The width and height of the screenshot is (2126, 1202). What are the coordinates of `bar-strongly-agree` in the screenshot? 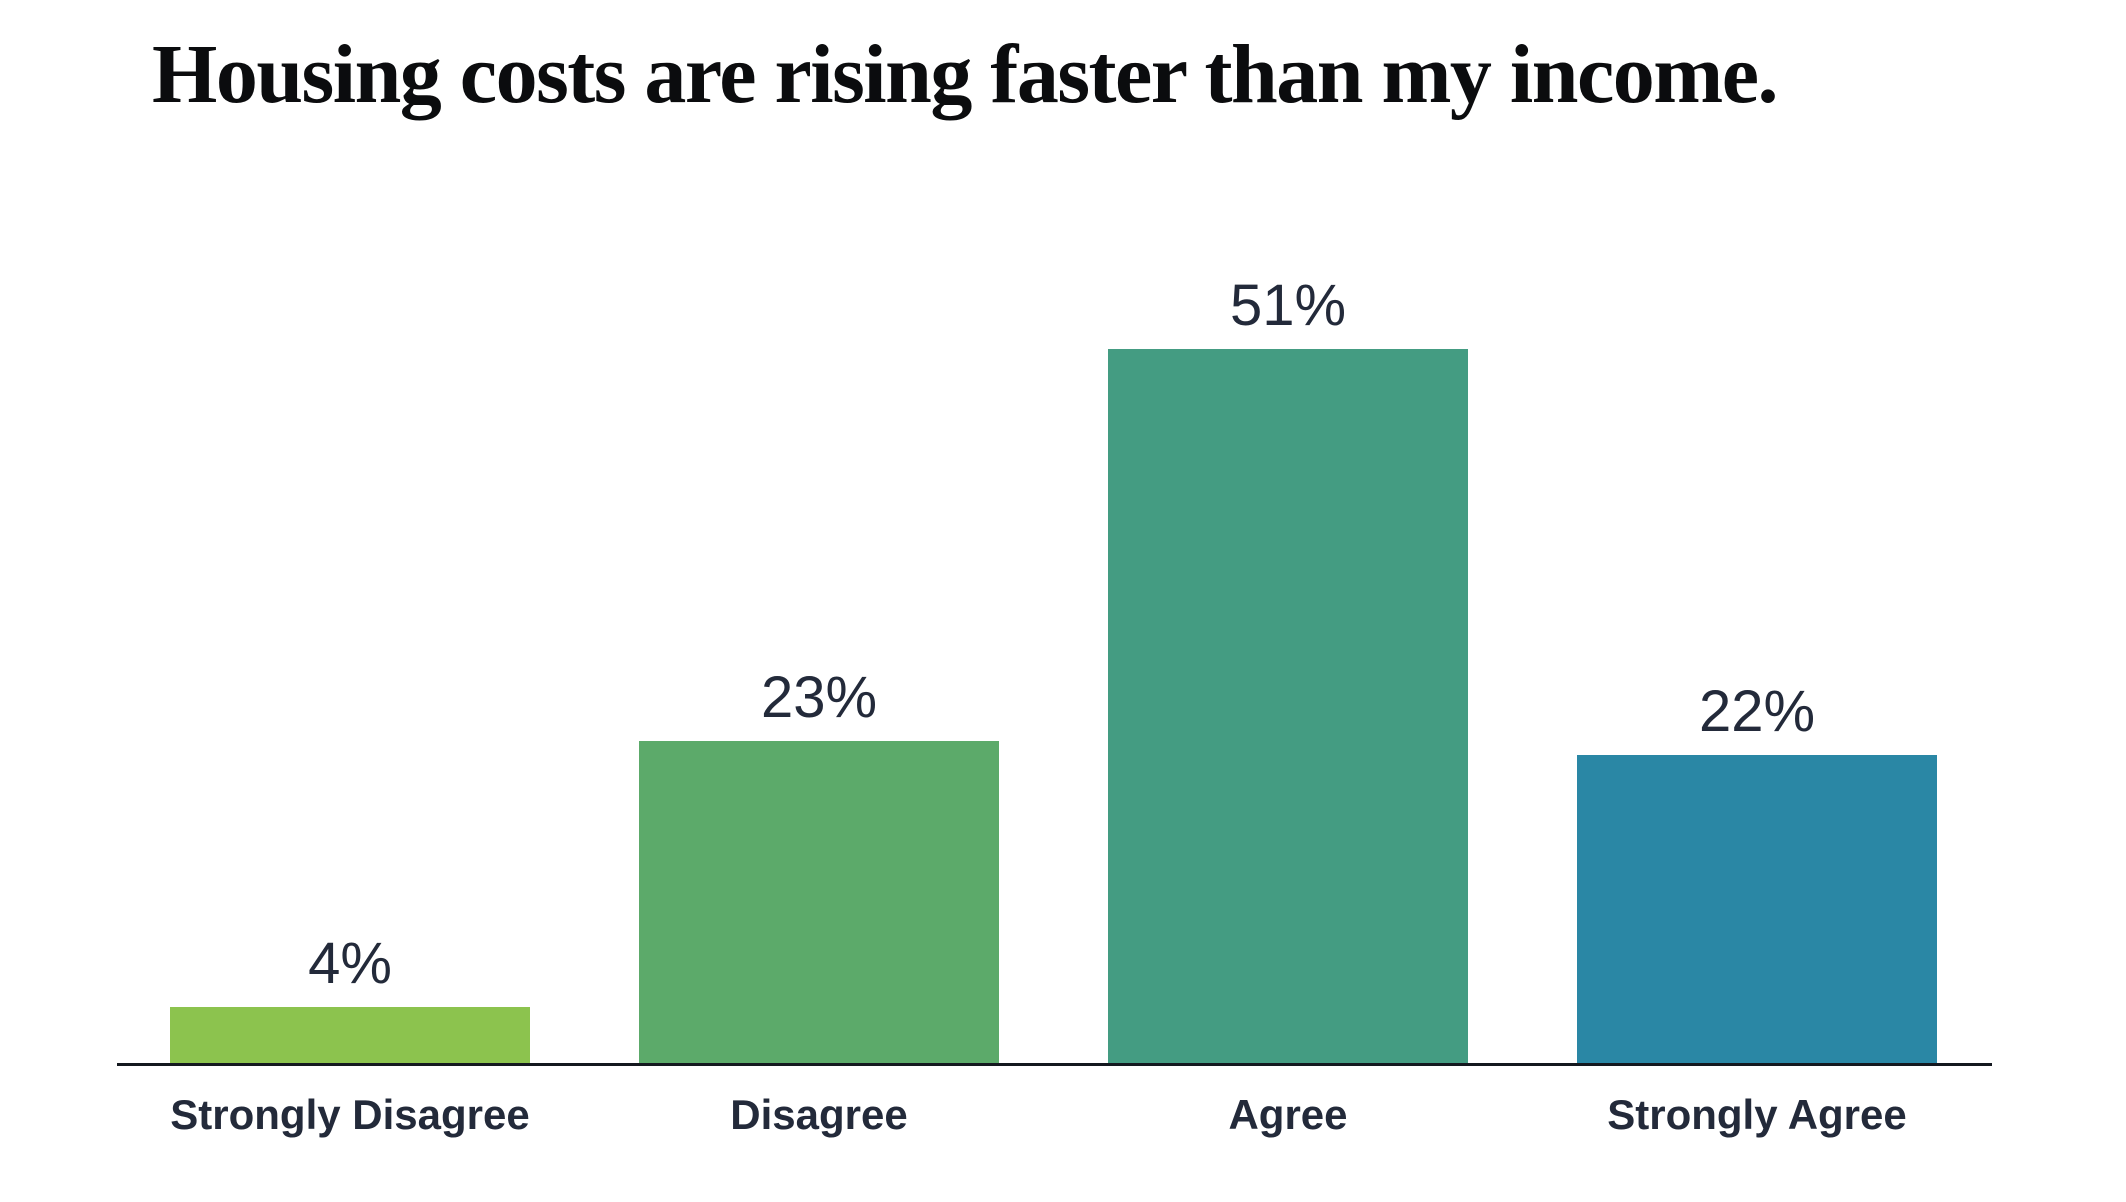 It's located at (1757, 909).